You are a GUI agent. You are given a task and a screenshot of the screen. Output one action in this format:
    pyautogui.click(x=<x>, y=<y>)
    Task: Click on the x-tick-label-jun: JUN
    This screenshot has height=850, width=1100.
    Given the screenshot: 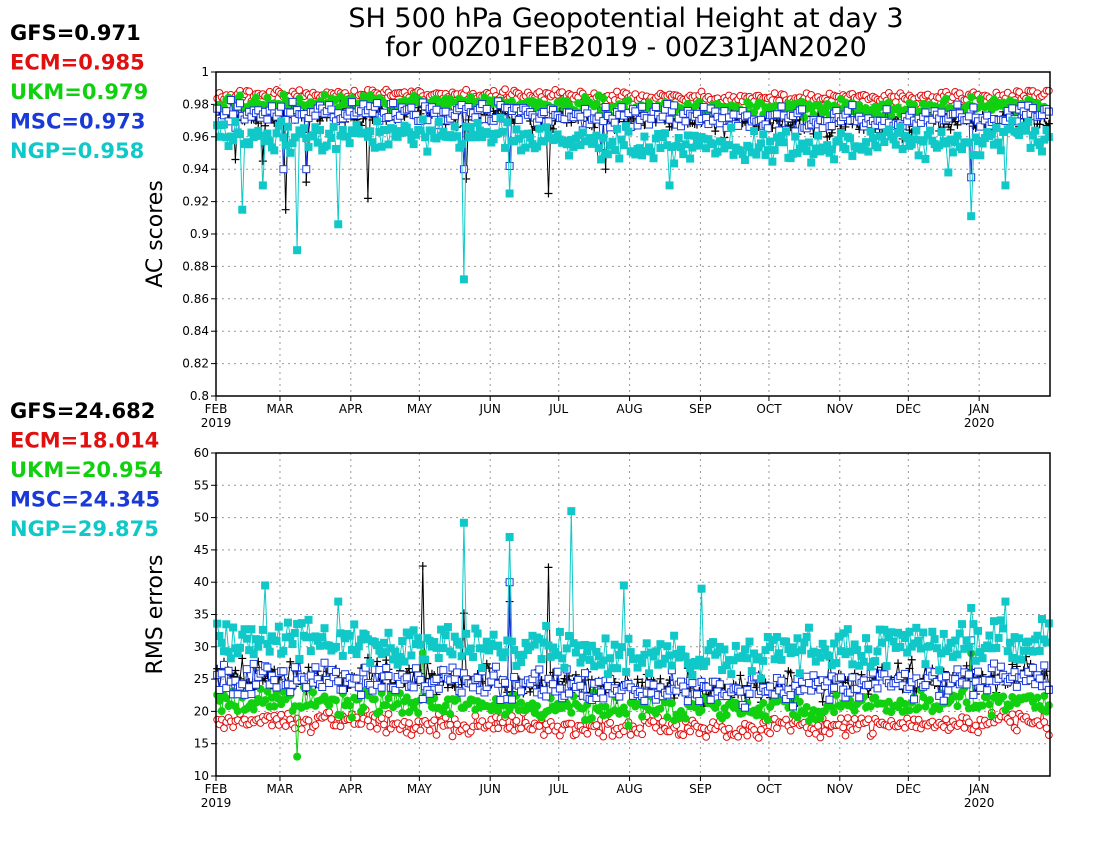 What is the action you would take?
    pyautogui.click(x=490, y=789)
    